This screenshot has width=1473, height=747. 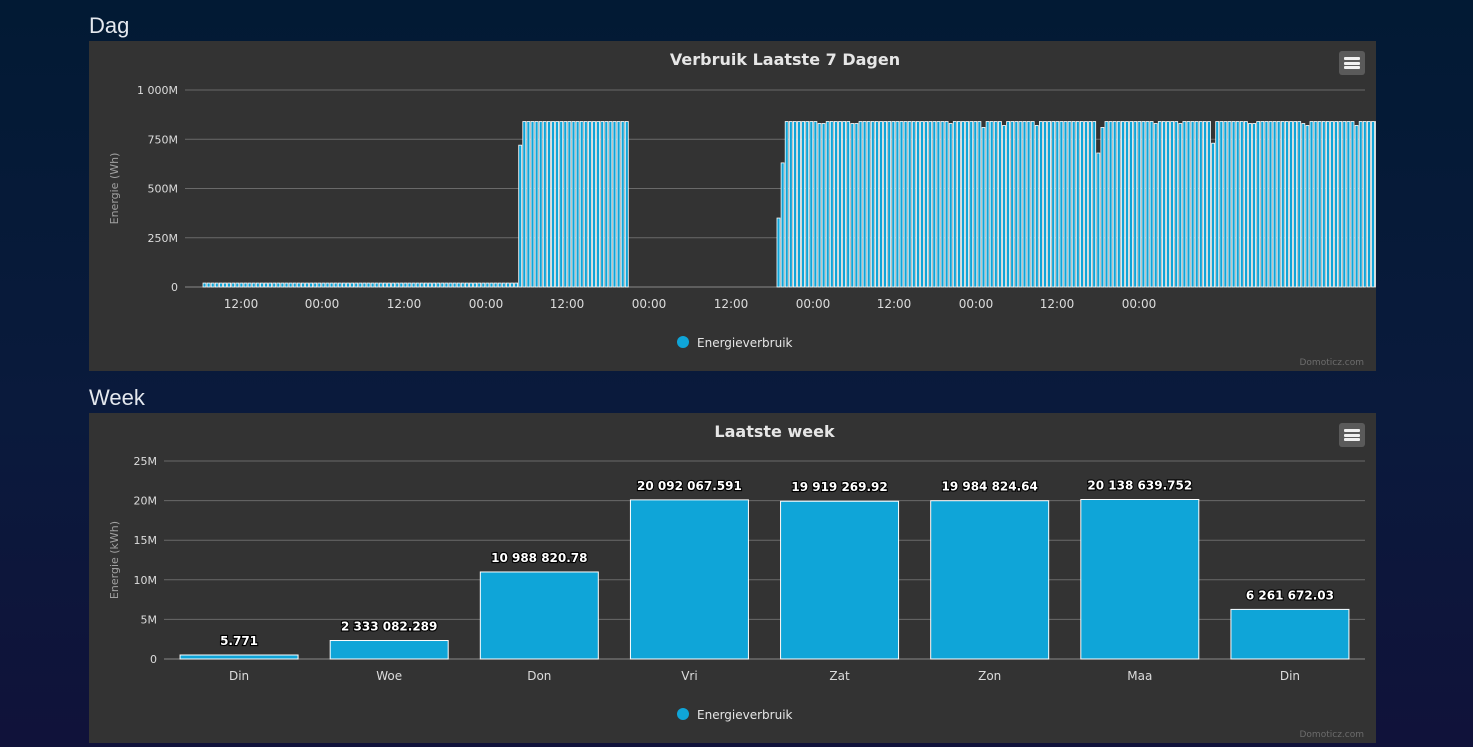 What do you see at coordinates (157, 90) in the screenshot?
I see `y-tick-label: 1 000M` at bounding box center [157, 90].